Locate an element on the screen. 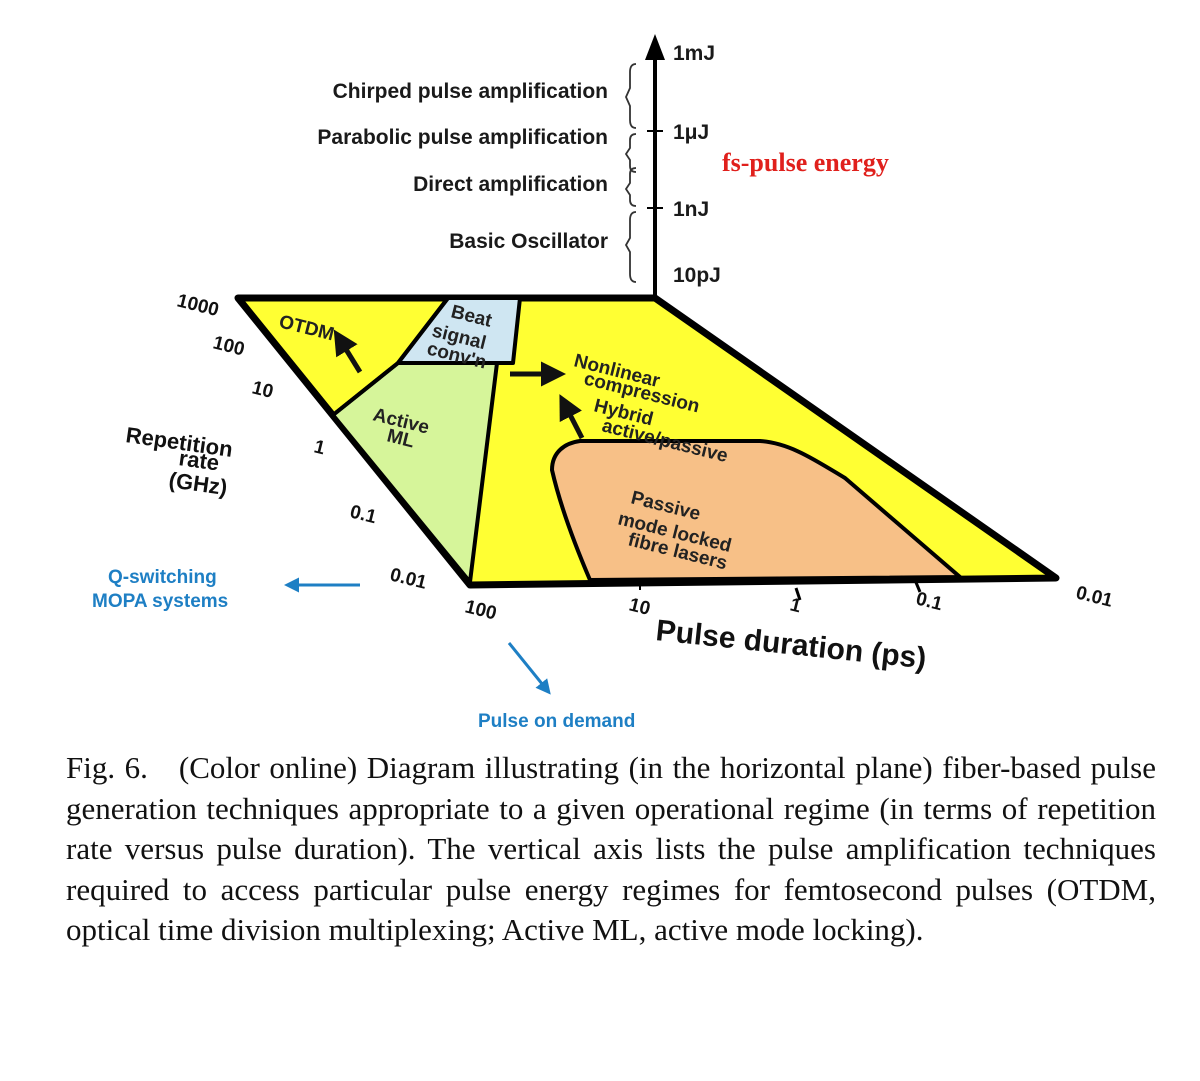 The height and width of the screenshot is (1081, 1200). pulse-on-demand-arrow is located at coordinates (529, 668).